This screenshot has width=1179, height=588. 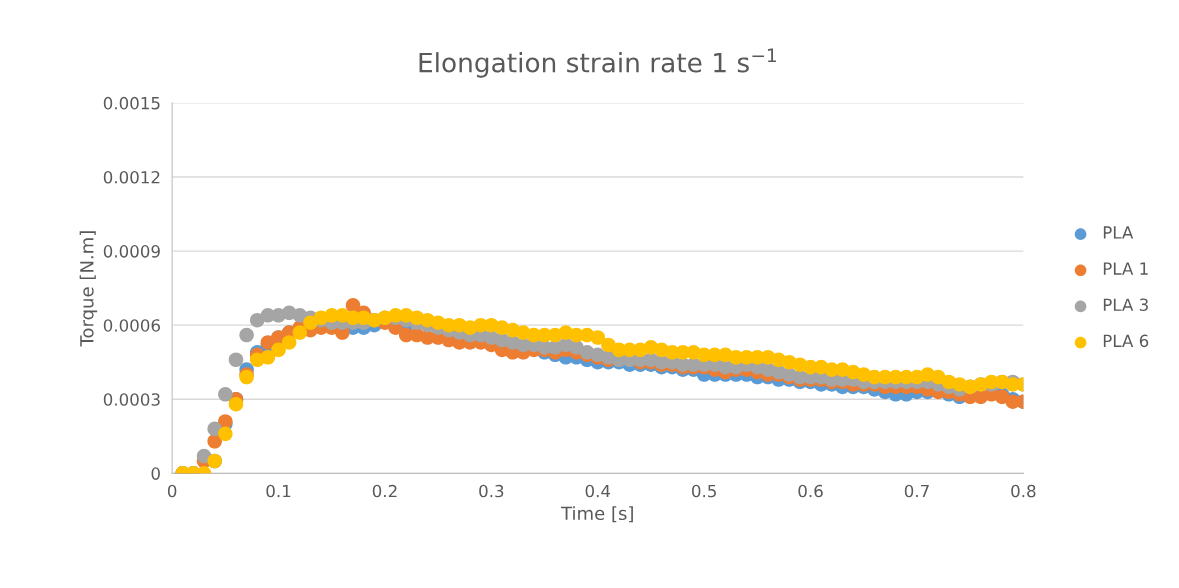 I want to click on x-tick-label: 0.2, so click(x=384, y=491).